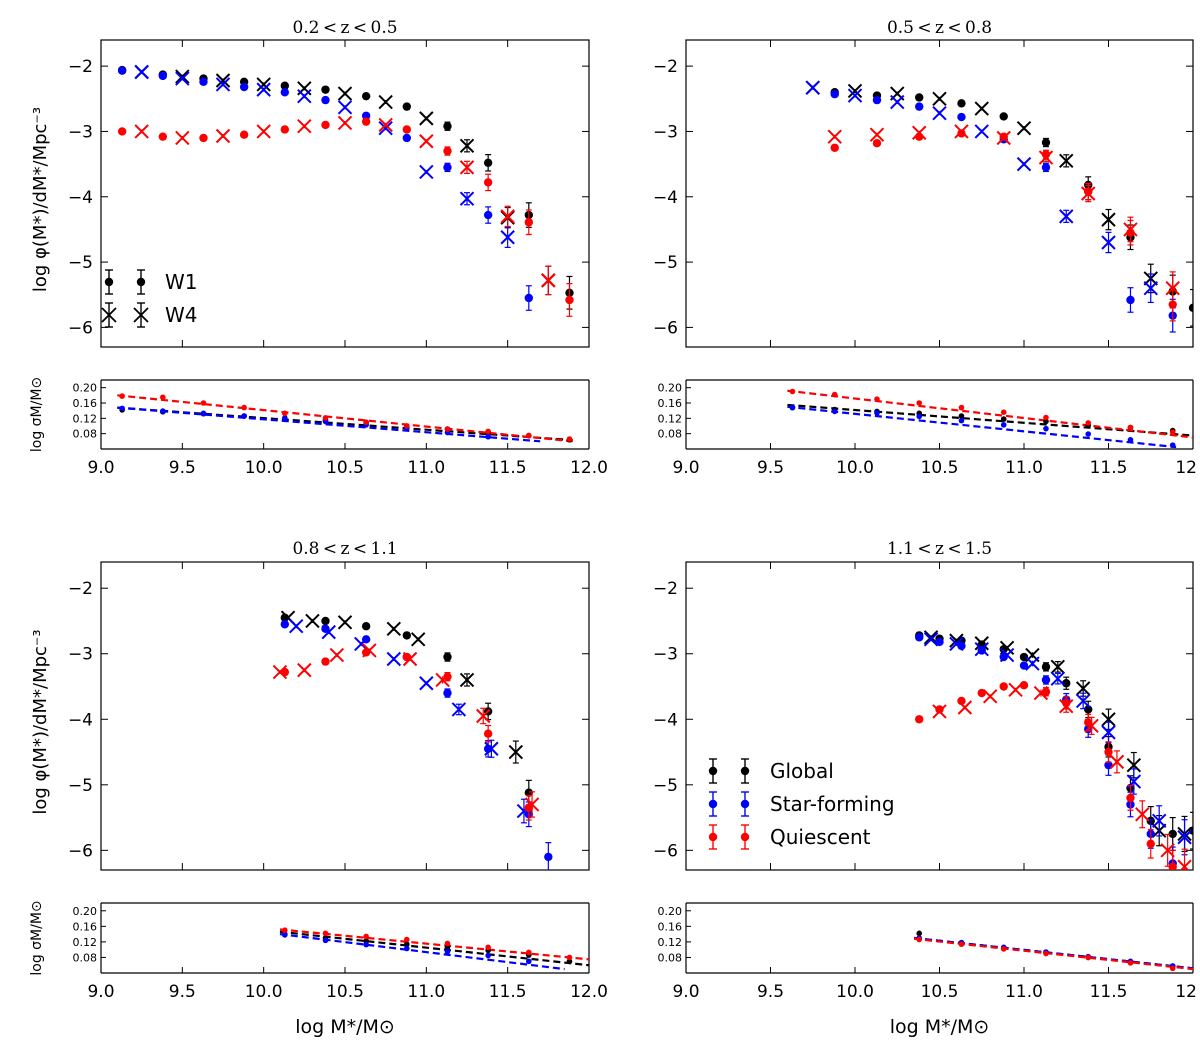 Image resolution: width=1200 pixels, height=1045 pixels. I want to click on panel-title: 0.2 < z < 0.5, so click(344, 28).